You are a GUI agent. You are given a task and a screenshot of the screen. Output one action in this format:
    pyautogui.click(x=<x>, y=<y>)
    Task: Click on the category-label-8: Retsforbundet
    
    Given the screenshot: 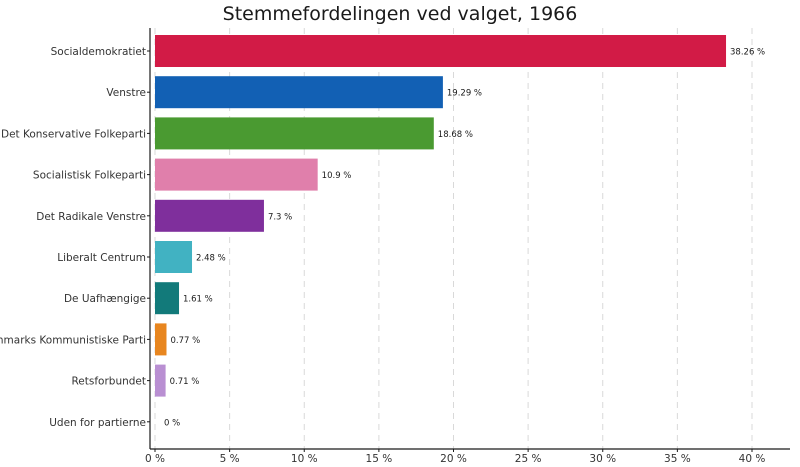 What is the action you would take?
    pyautogui.click(x=108, y=382)
    